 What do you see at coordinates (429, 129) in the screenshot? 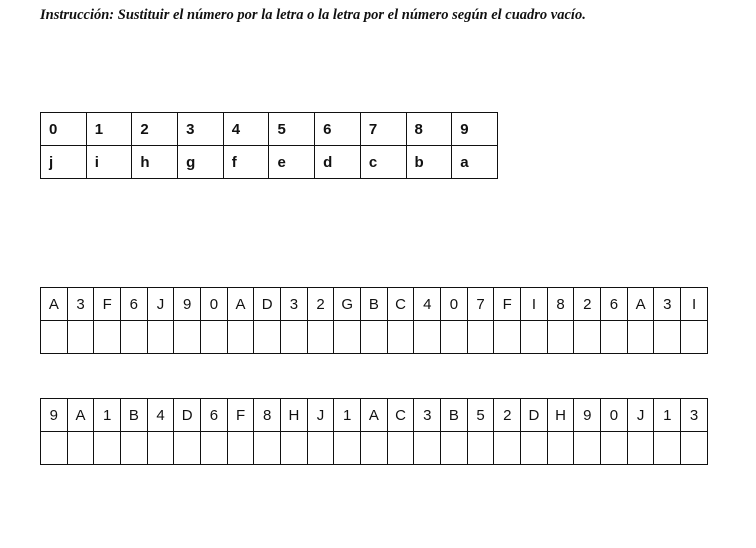
I see `key-number-cell: 8` at bounding box center [429, 129].